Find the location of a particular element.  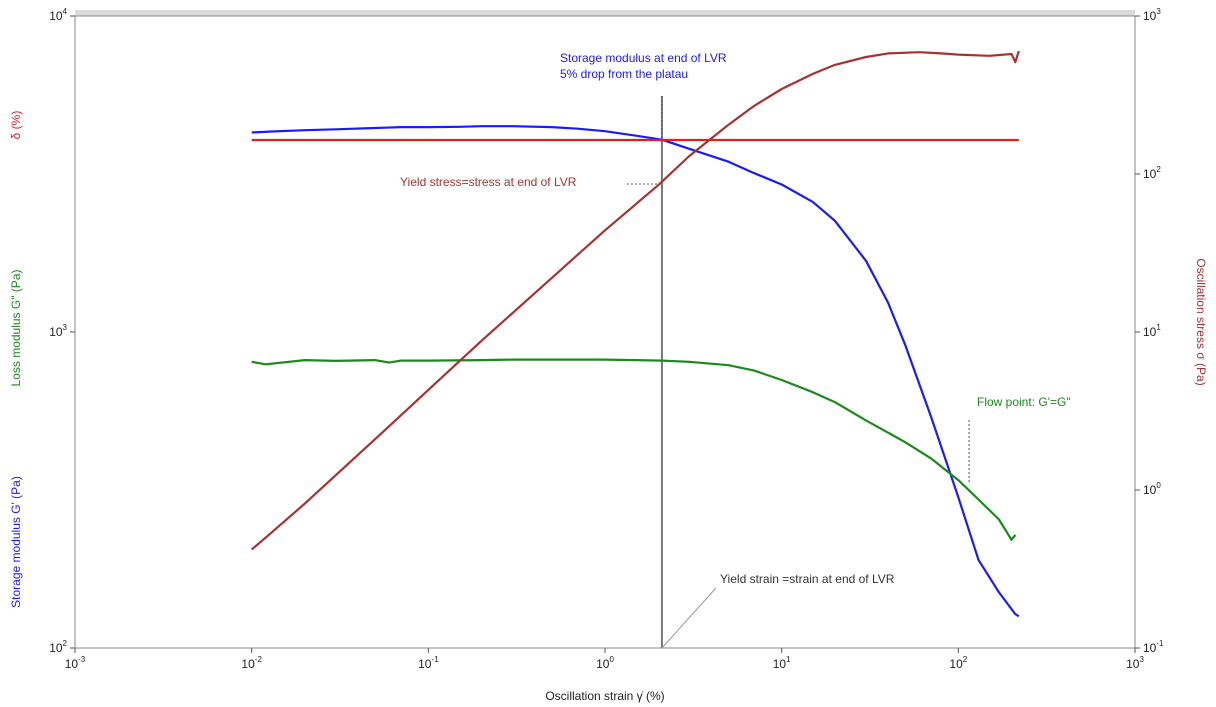

annotation-flow-point: Flow point: G'=G" is located at coordinates (1024, 402).